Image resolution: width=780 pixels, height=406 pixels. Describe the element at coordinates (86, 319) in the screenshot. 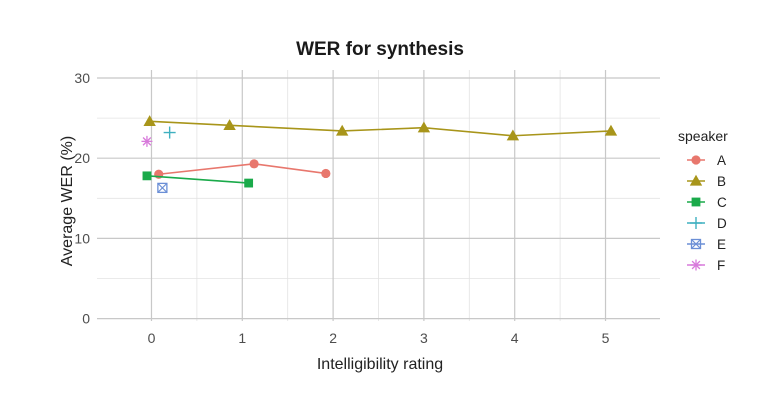

I see `y-tick-label: 0` at that location.